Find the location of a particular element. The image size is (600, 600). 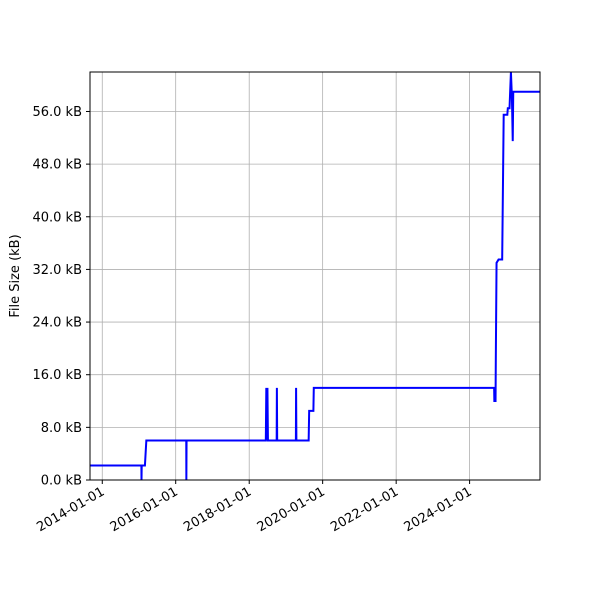

y-tick-label: 48.0 kB is located at coordinates (57, 165).